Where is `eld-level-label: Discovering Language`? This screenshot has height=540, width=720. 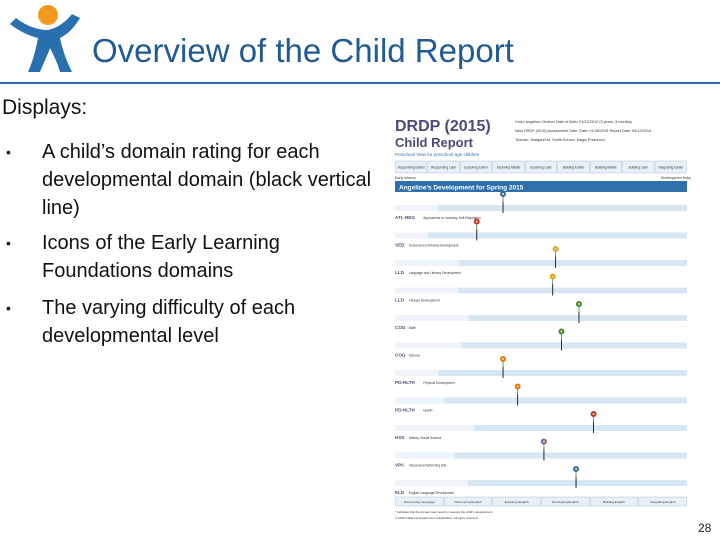
eld-level-label: Discovering Language is located at coordinates (419, 502).